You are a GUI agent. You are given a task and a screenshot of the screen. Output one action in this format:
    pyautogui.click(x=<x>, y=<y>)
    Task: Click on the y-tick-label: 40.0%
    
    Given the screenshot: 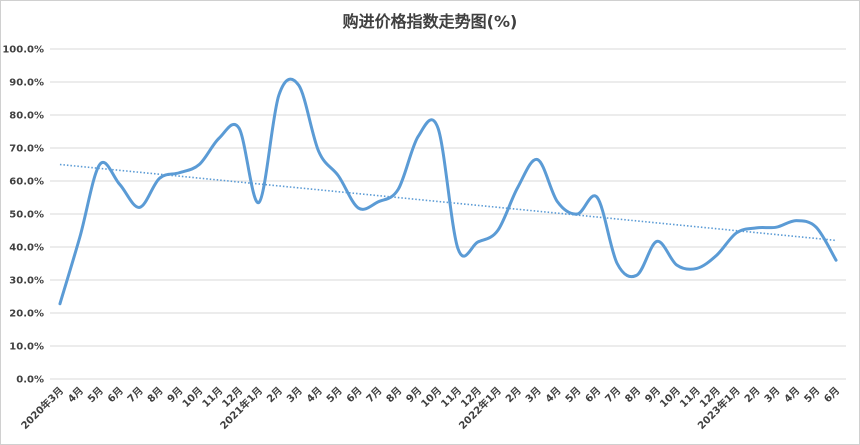 What is the action you would take?
    pyautogui.click(x=26, y=248)
    